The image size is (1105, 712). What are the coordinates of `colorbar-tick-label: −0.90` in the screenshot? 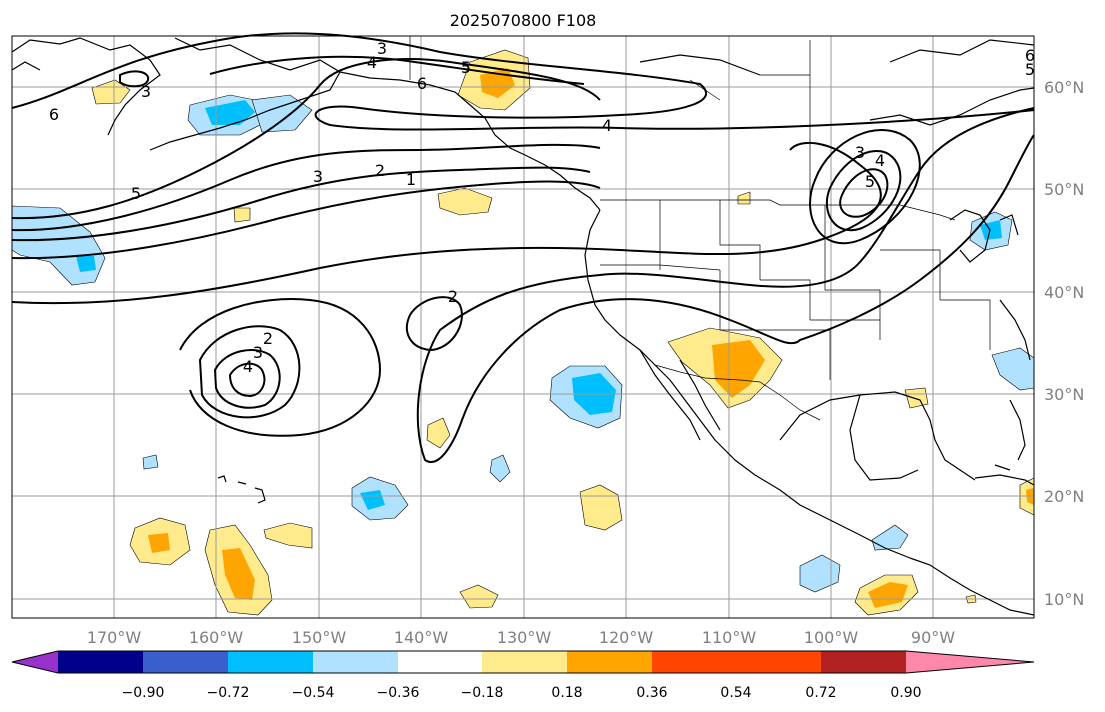 It's located at (143, 693).